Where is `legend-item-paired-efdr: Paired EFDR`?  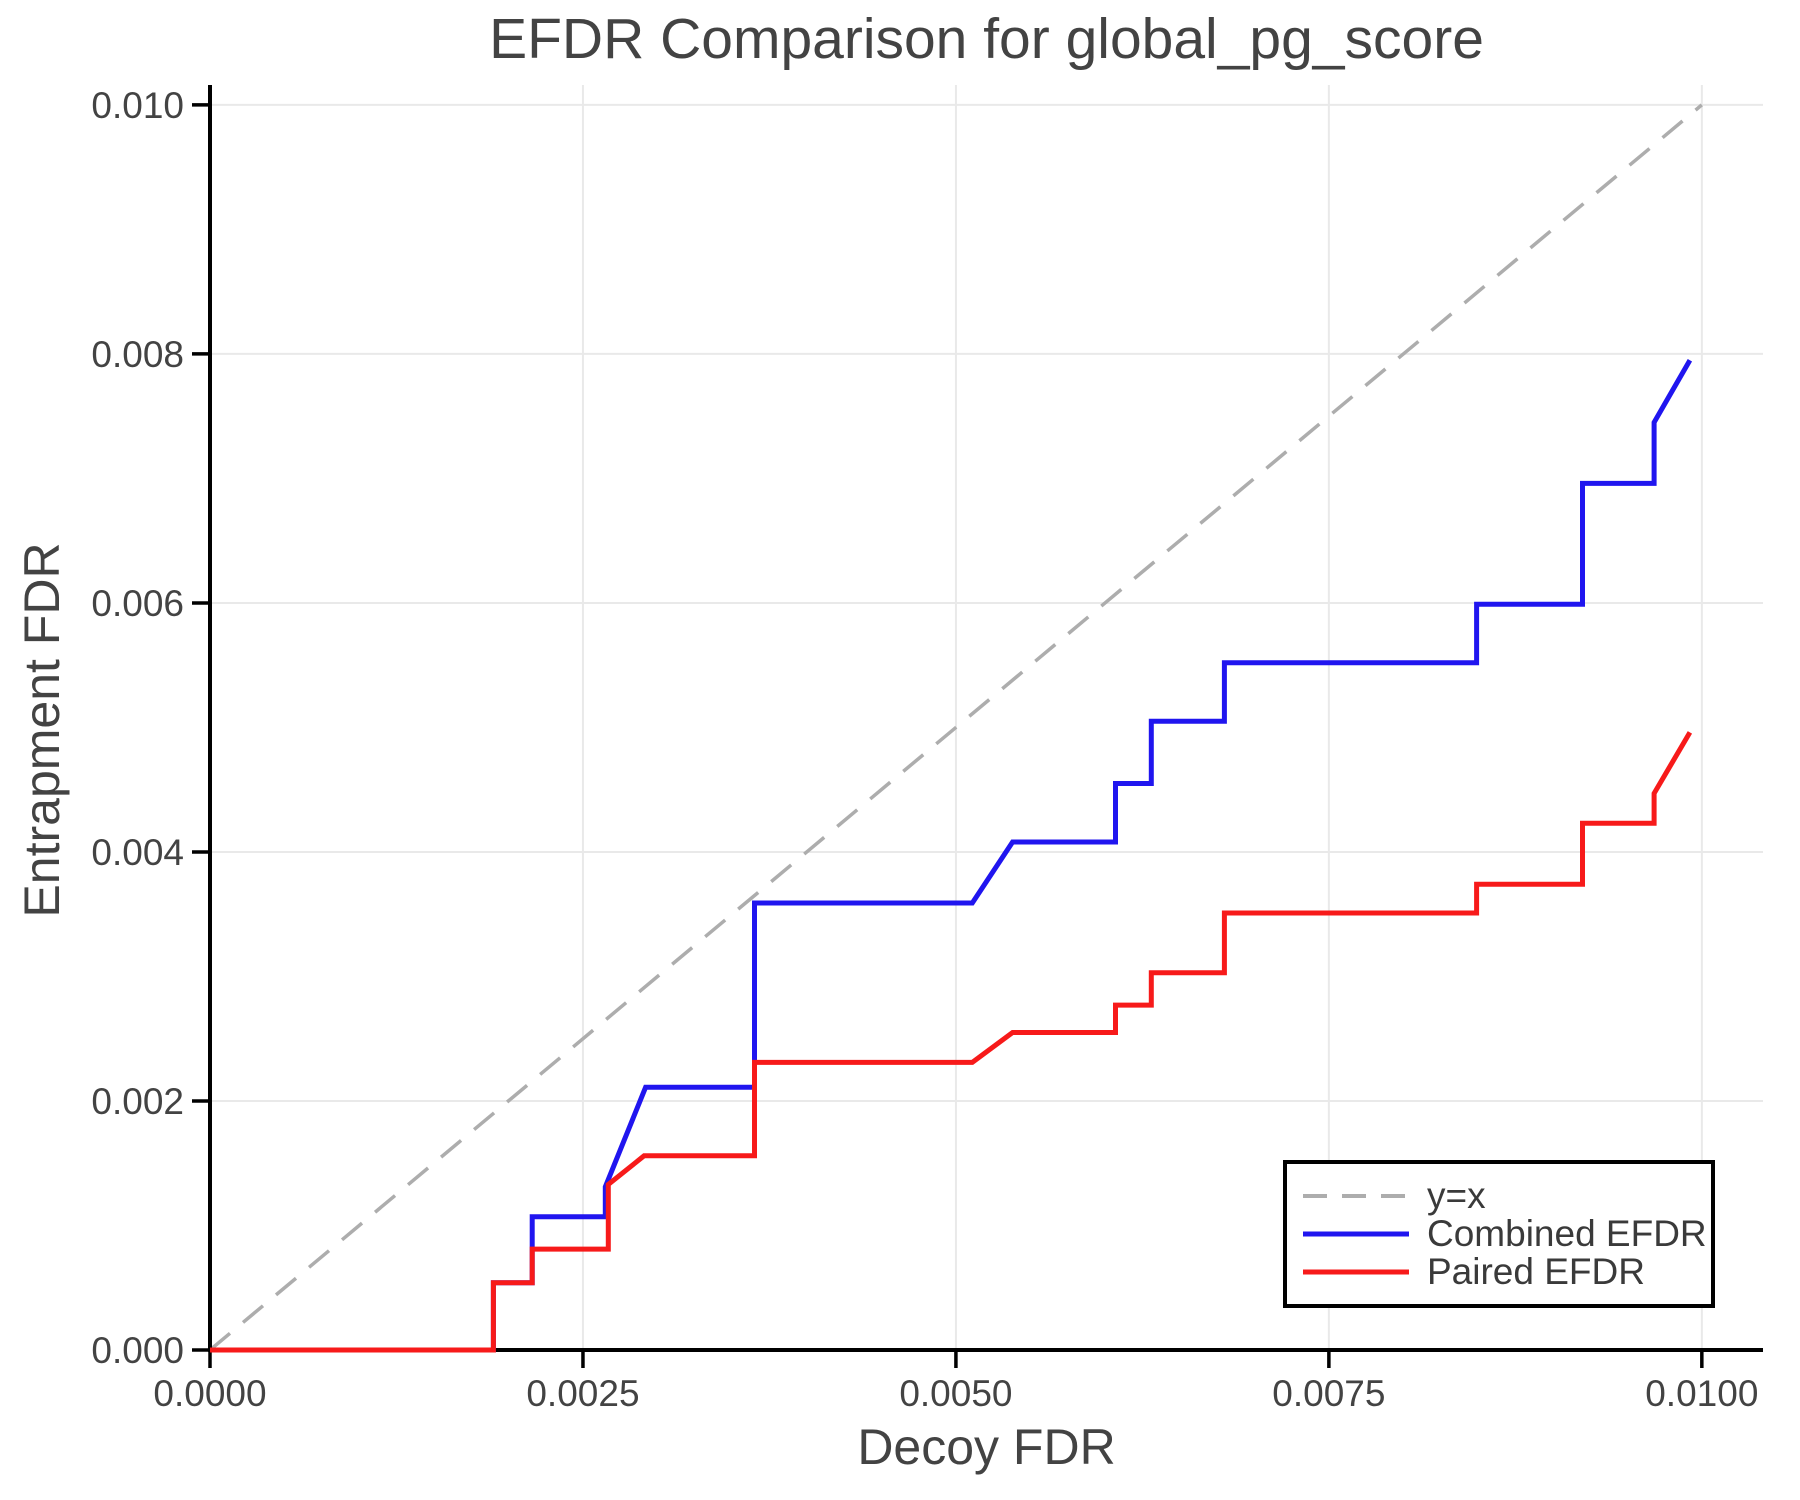
legend-item-paired-efdr: Paired EFDR is located at coordinates (1506, 1272).